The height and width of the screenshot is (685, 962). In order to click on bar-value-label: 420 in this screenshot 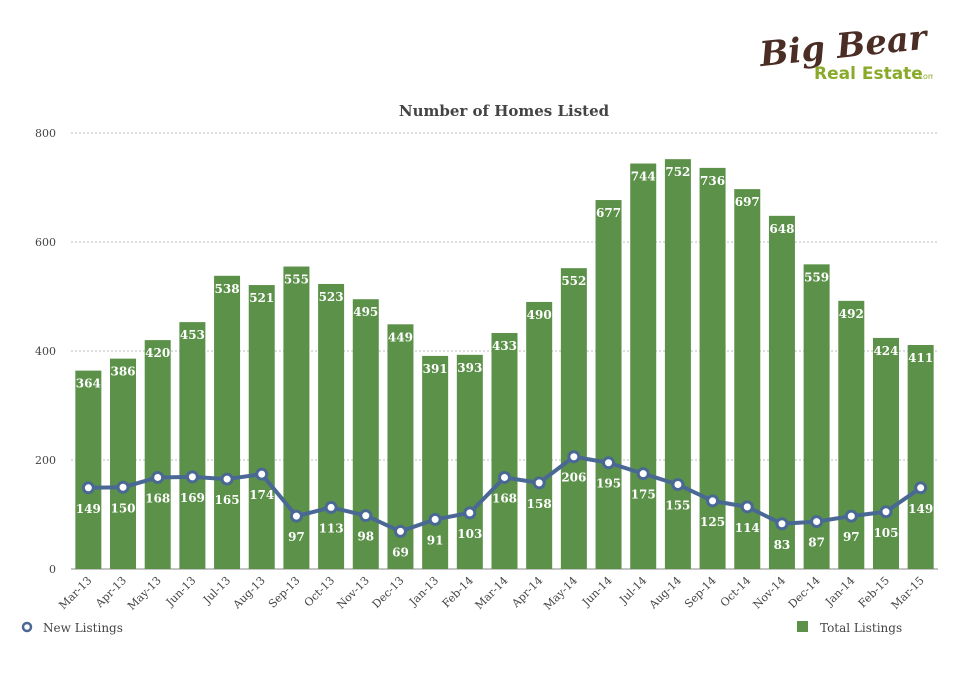, I will do `click(157, 353)`.